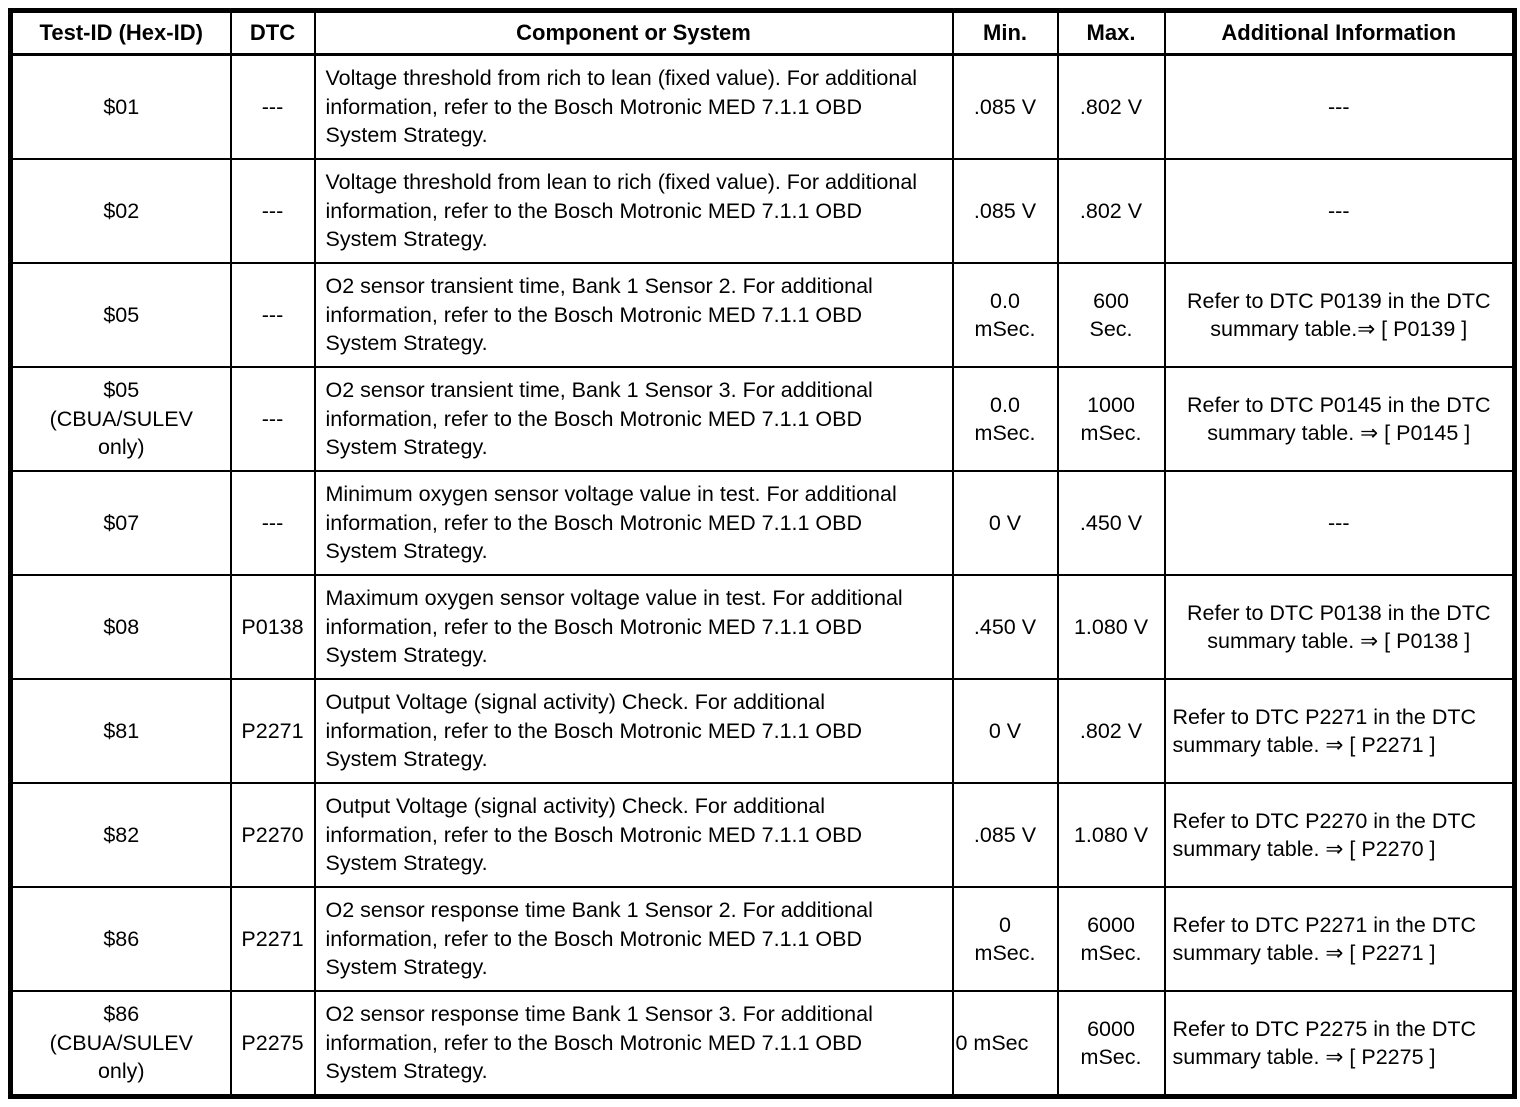 The height and width of the screenshot is (1107, 1520). Describe the element at coordinates (120, 523) in the screenshot. I see `cell-test-id: $07` at that location.